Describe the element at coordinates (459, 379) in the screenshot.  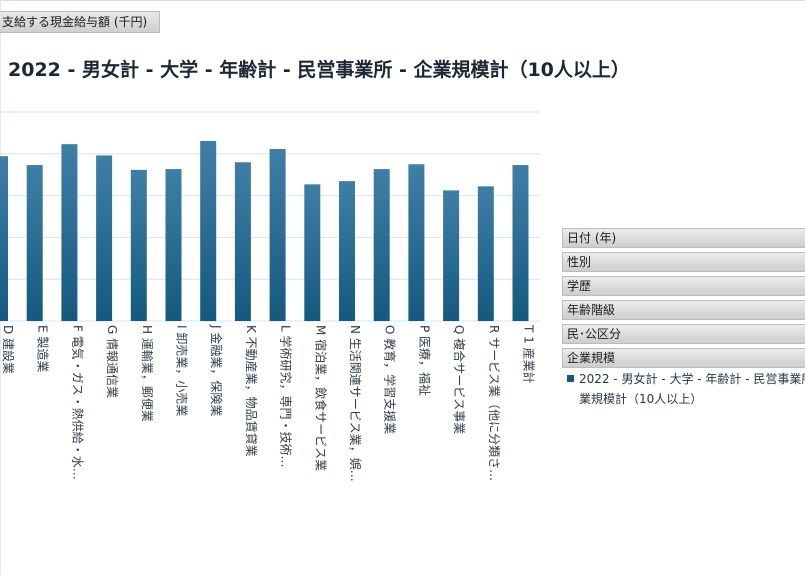
I see `x-tick-label: Q 複合サービス事業` at that location.